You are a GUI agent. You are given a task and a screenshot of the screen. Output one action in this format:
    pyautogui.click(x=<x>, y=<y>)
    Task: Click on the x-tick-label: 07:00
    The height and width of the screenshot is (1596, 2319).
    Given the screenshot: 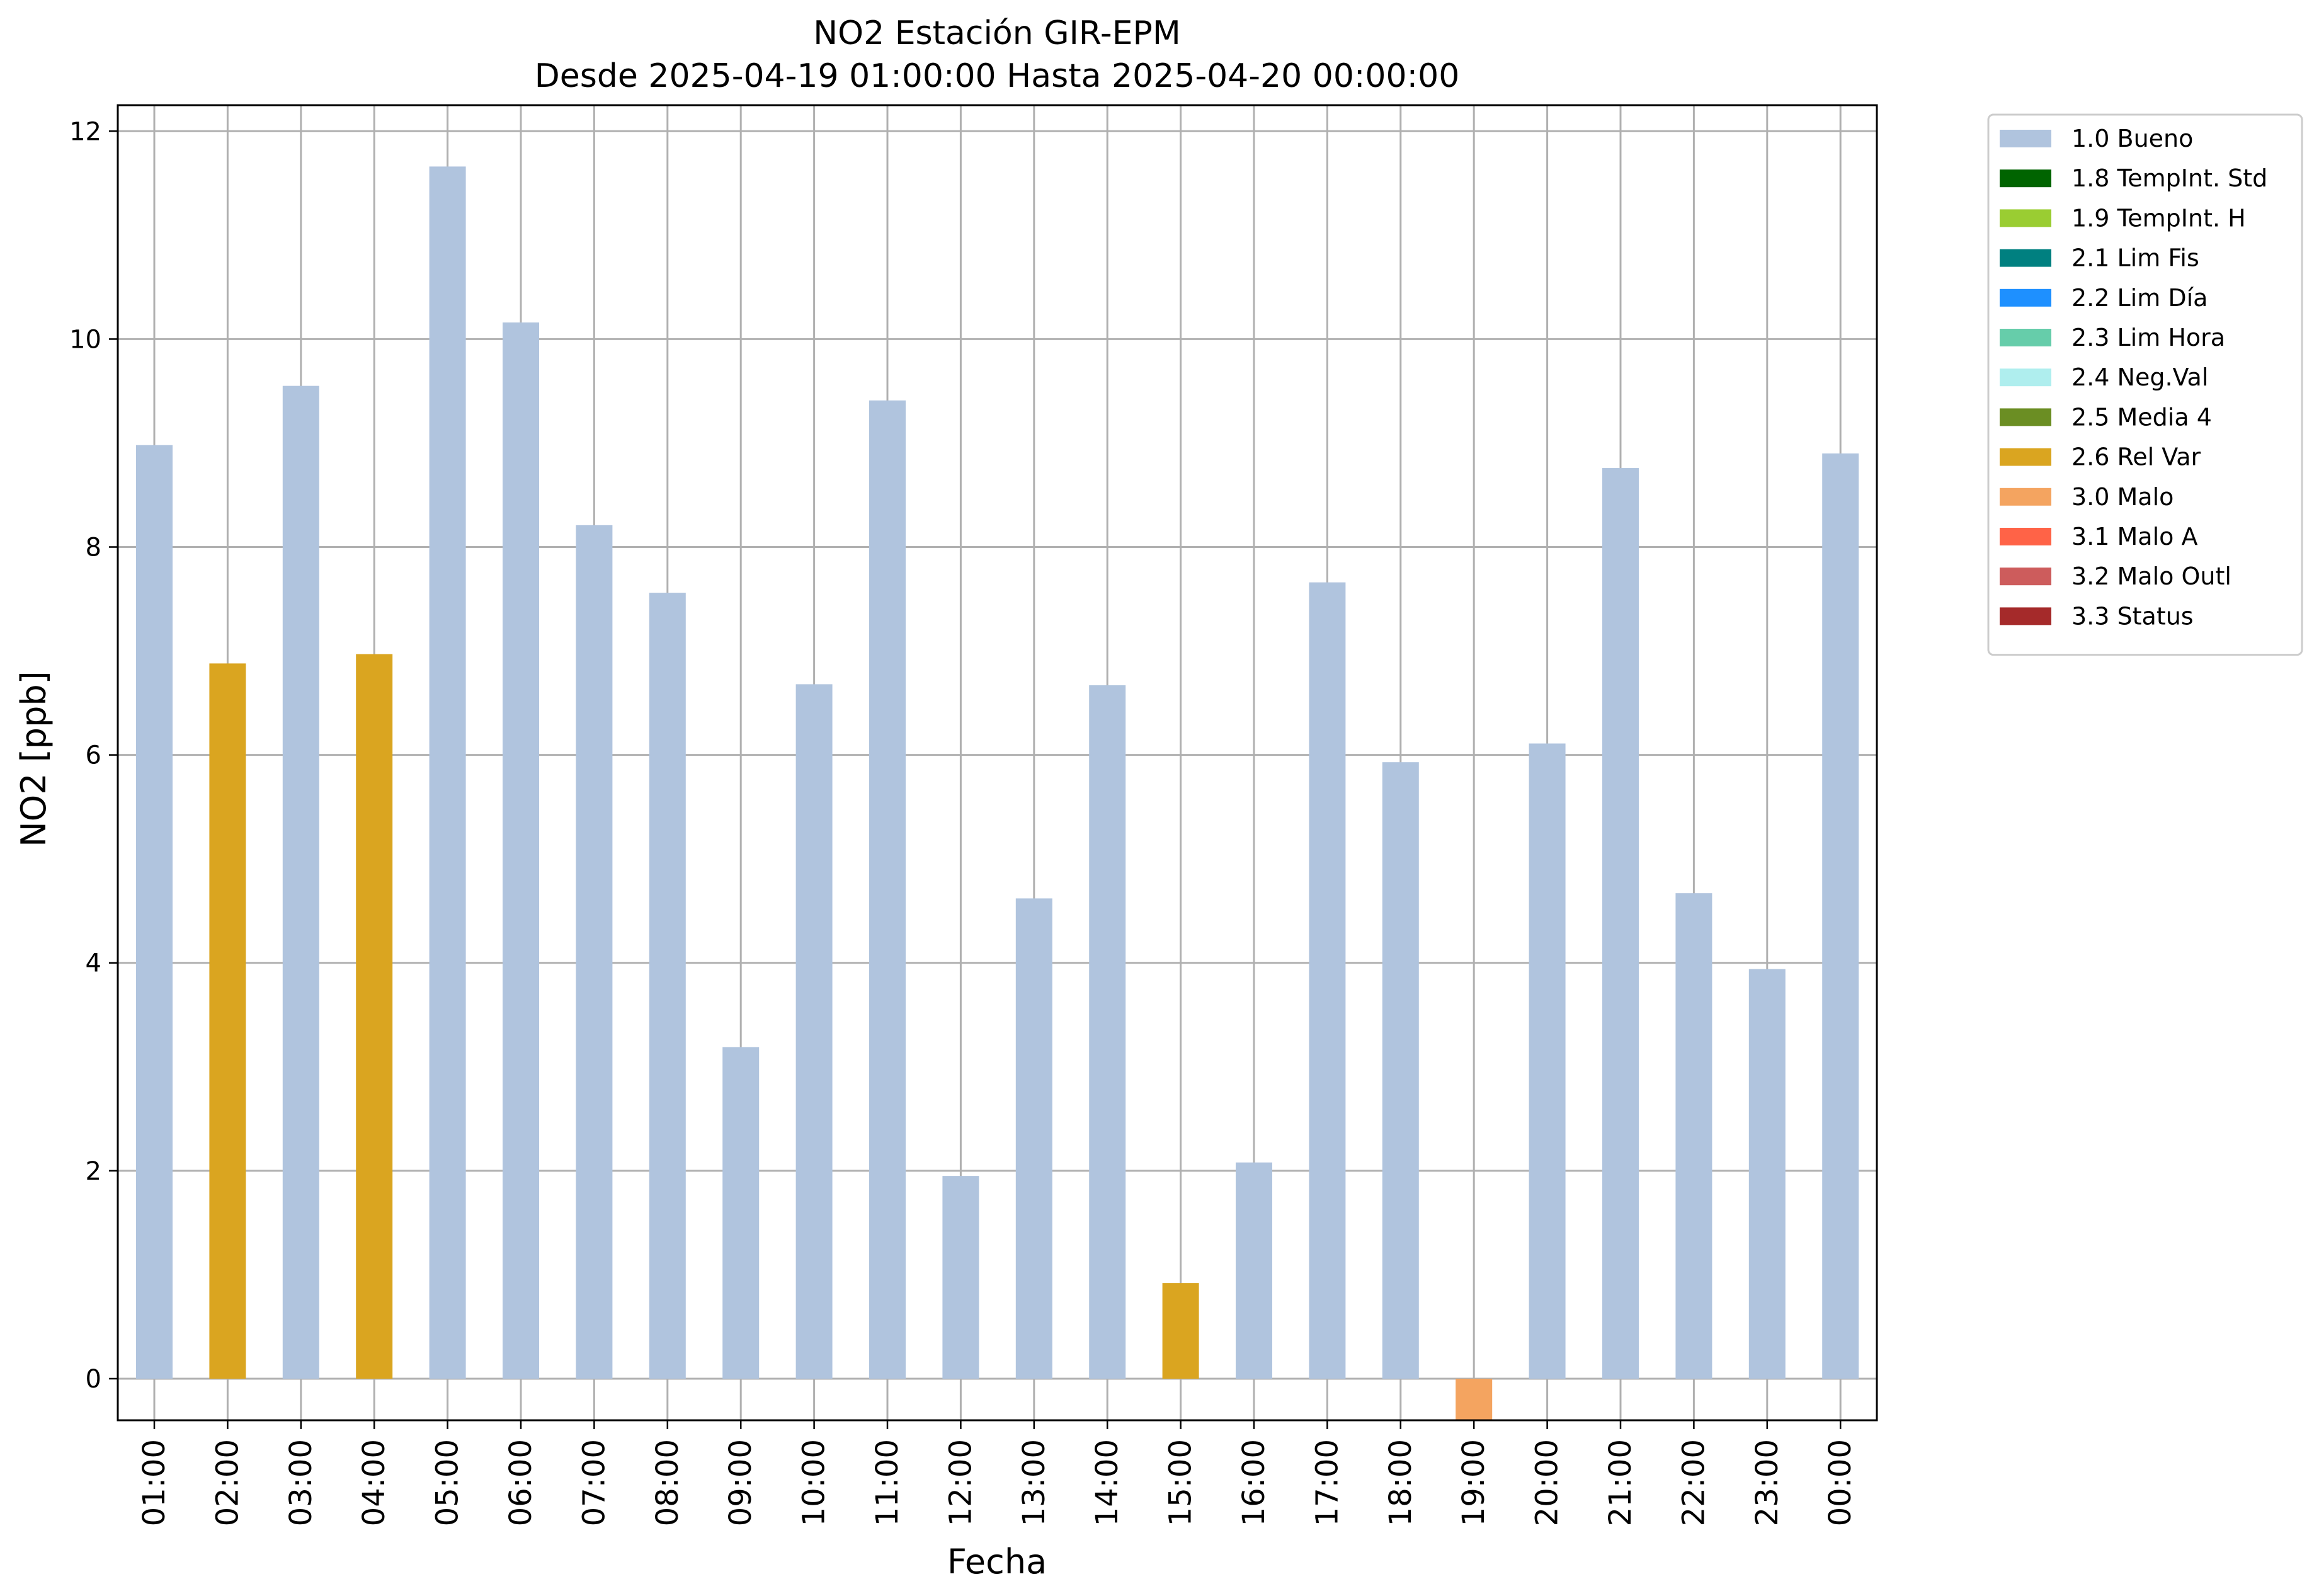 What is the action you would take?
    pyautogui.click(x=594, y=1482)
    